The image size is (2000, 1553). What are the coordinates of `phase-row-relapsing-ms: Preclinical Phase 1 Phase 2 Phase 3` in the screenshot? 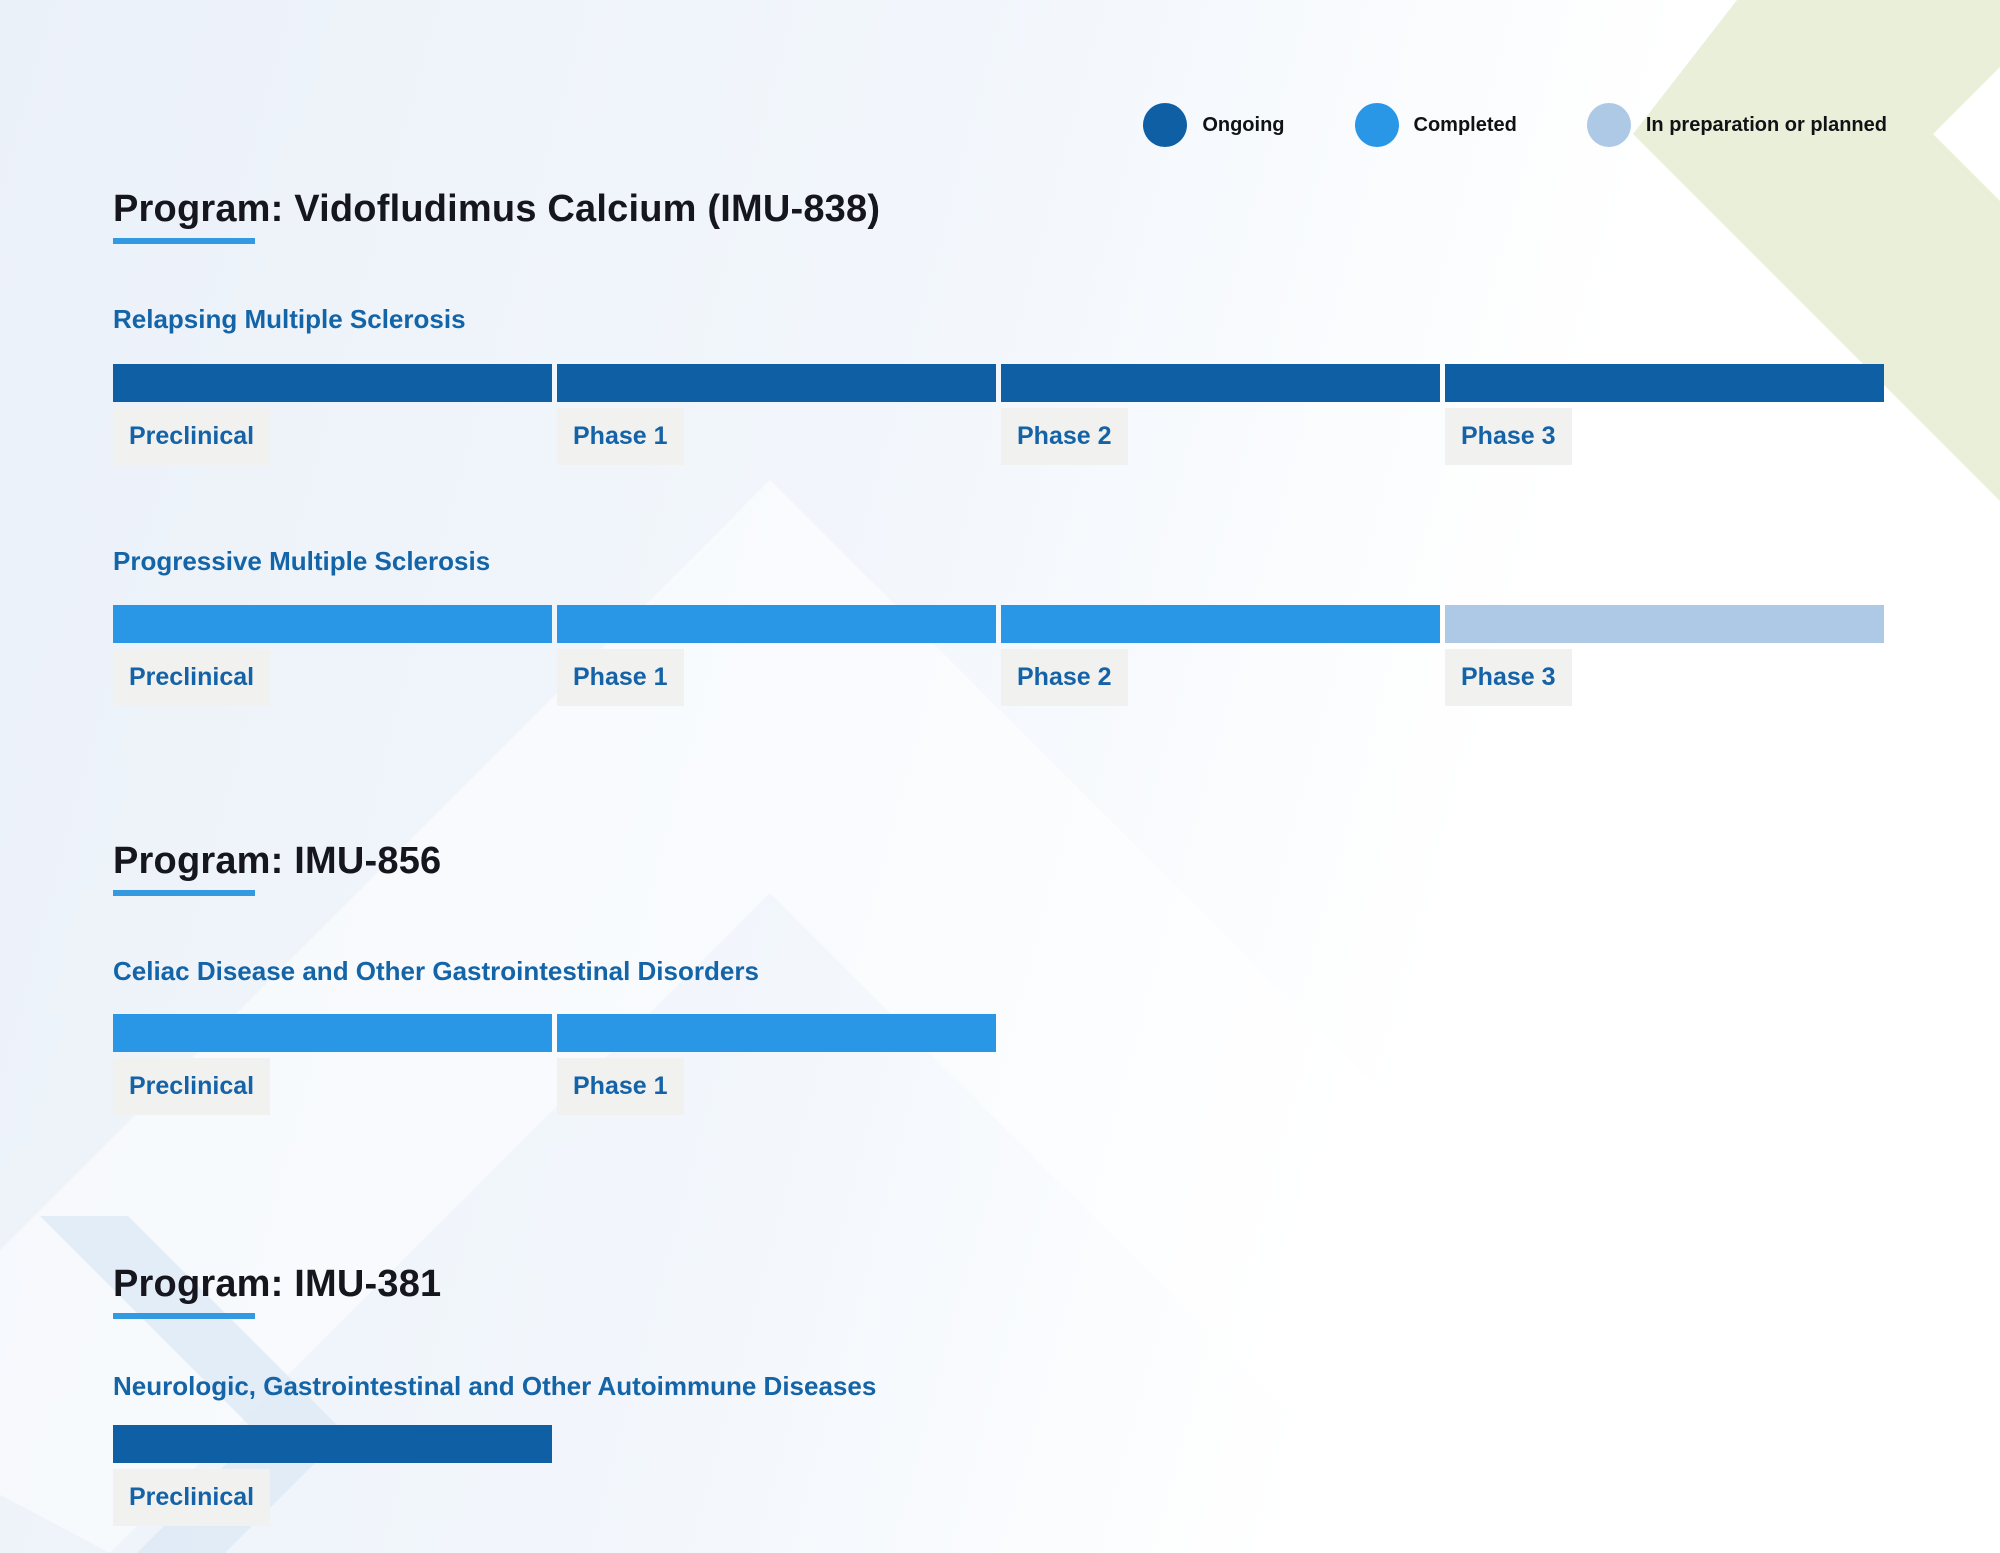 It's located at (998, 414).